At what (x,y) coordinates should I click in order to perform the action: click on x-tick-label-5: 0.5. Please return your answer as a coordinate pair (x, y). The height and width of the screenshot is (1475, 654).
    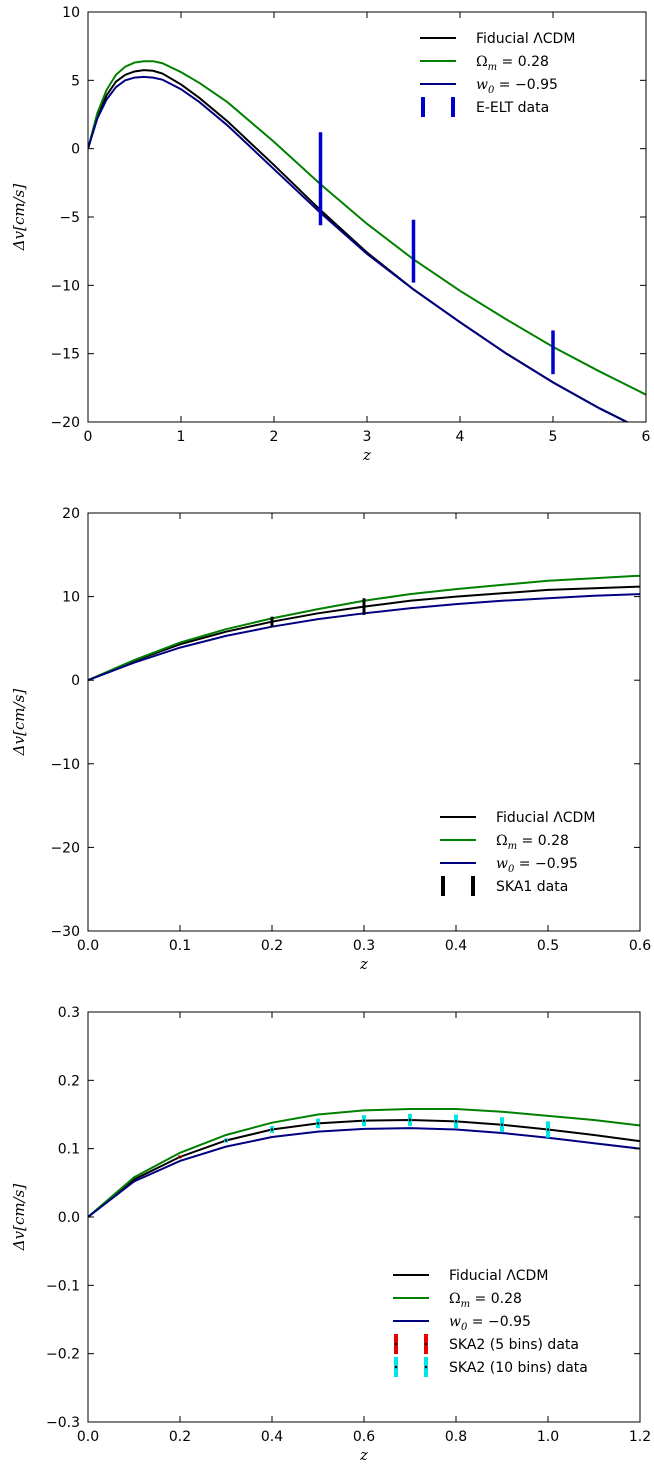
    Looking at the image, I should click on (548, 946).